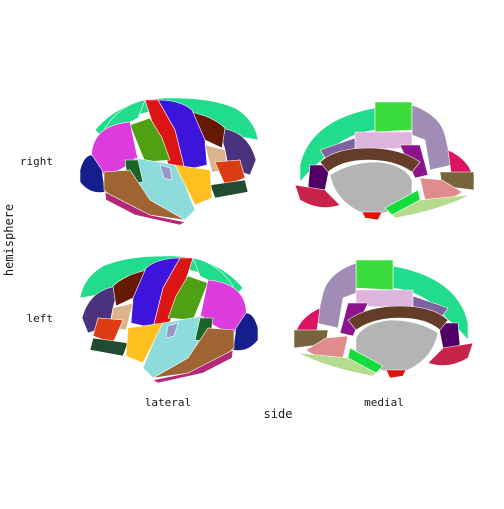  I want to click on row-label-left: left, so click(40, 318).